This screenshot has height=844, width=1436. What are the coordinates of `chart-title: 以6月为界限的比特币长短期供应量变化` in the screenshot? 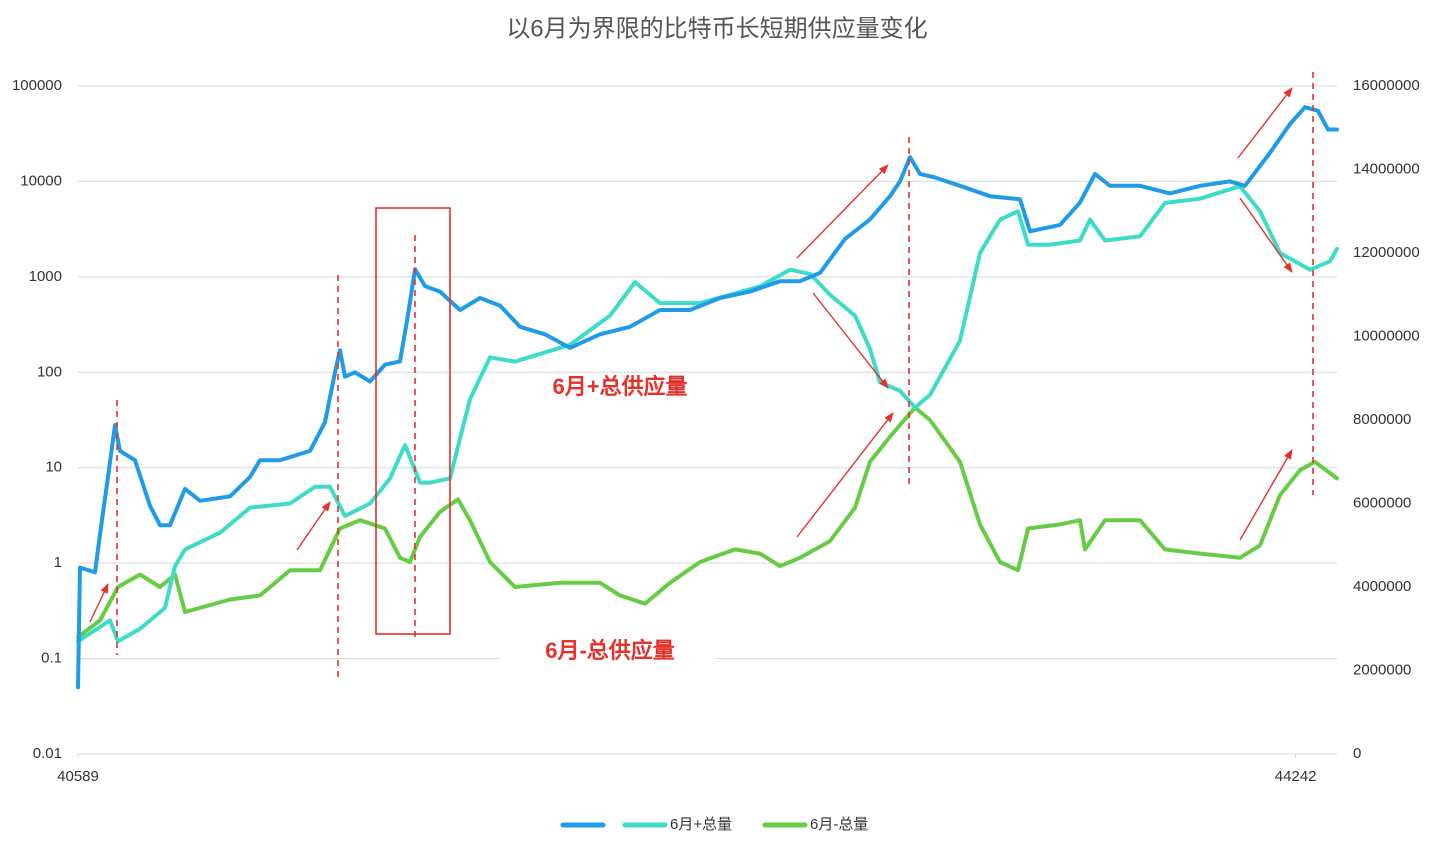 It's located at (716, 28).